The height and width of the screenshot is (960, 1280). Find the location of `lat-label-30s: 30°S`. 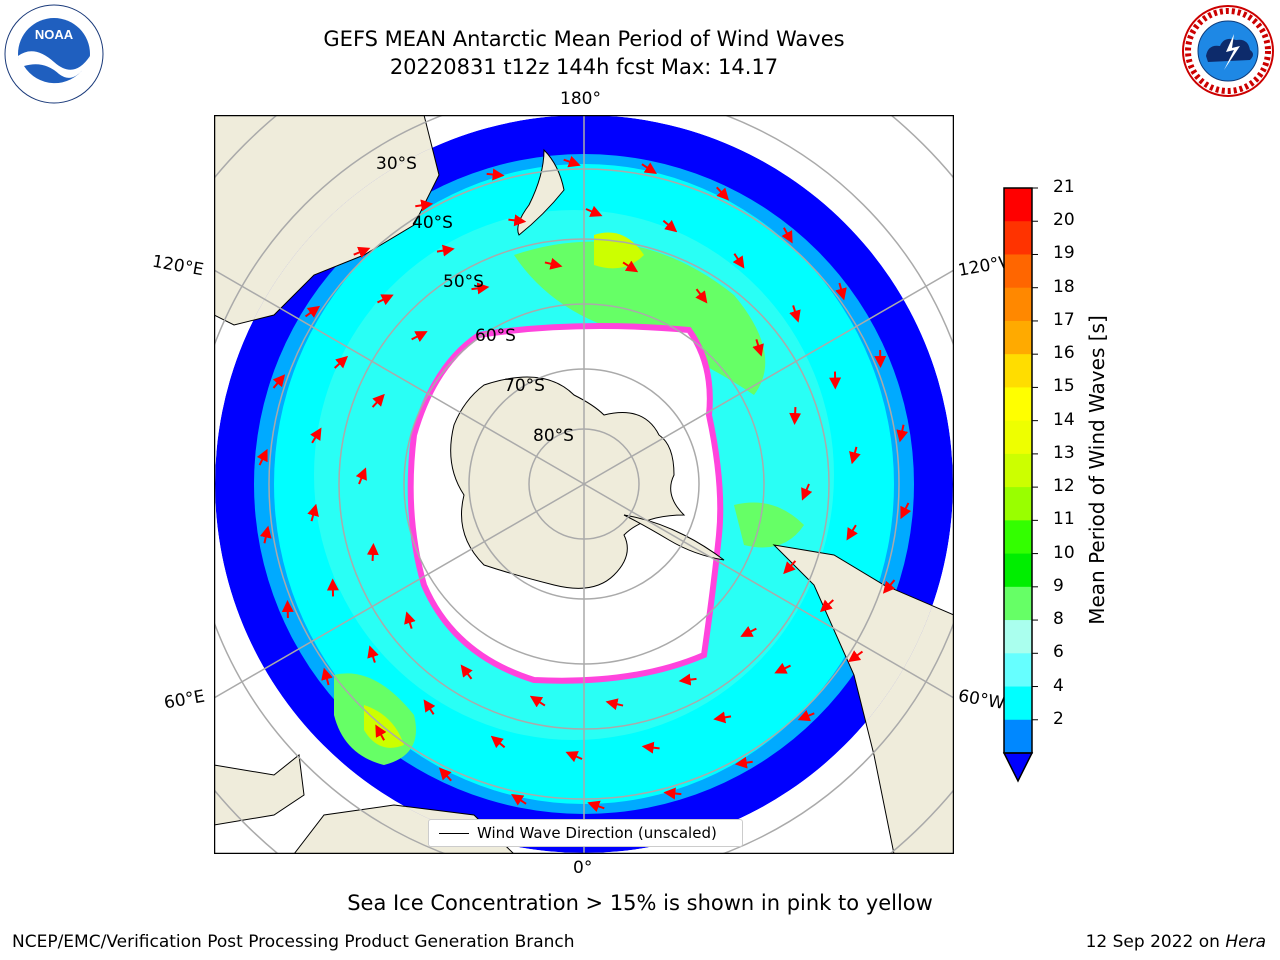

lat-label-30s: 30°S is located at coordinates (396, 164).